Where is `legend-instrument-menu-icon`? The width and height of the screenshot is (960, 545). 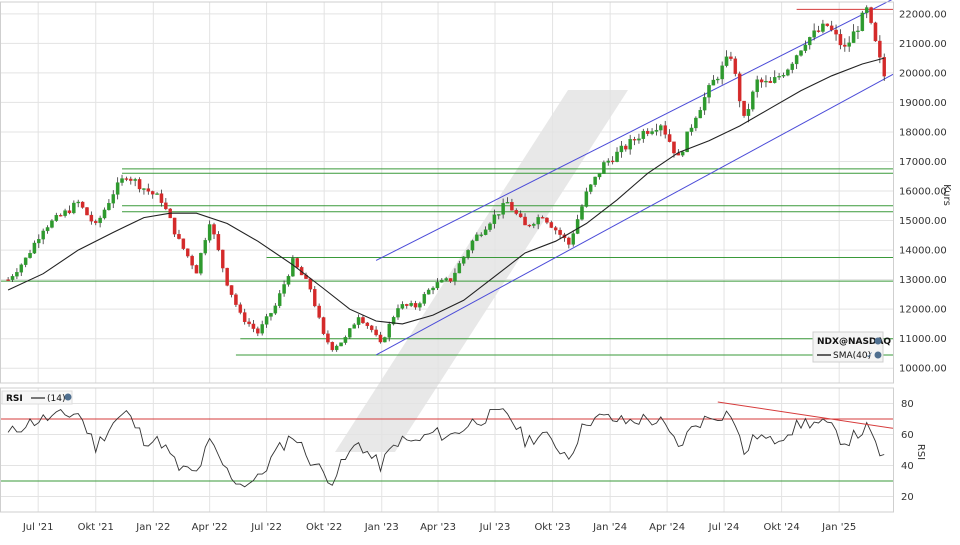 legend-instrument-menu-icon is located at coordinates (878, 341).